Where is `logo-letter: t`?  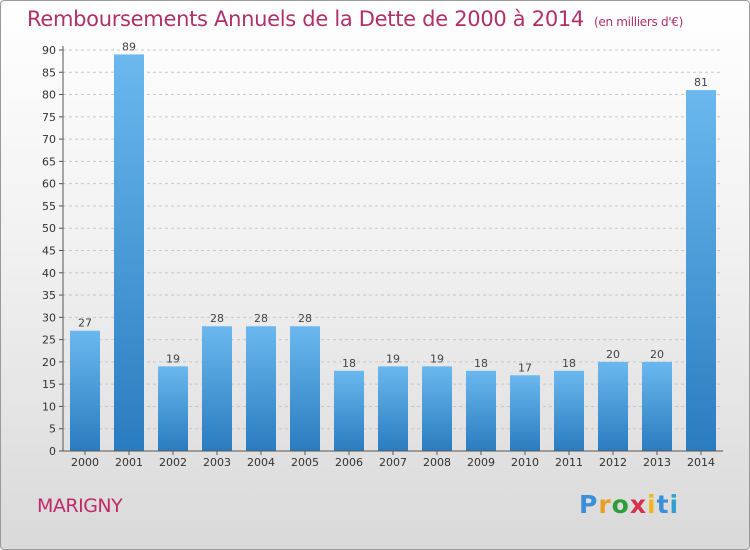
logo-letter: t is located at coordinates (663, 504).